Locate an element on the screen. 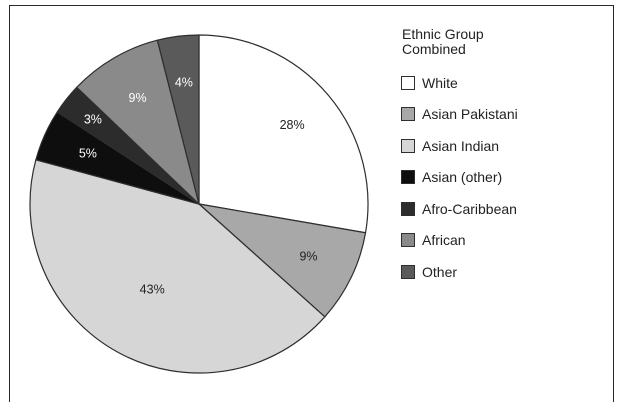  legend-item-african: African is located at coordinates (459, 240).